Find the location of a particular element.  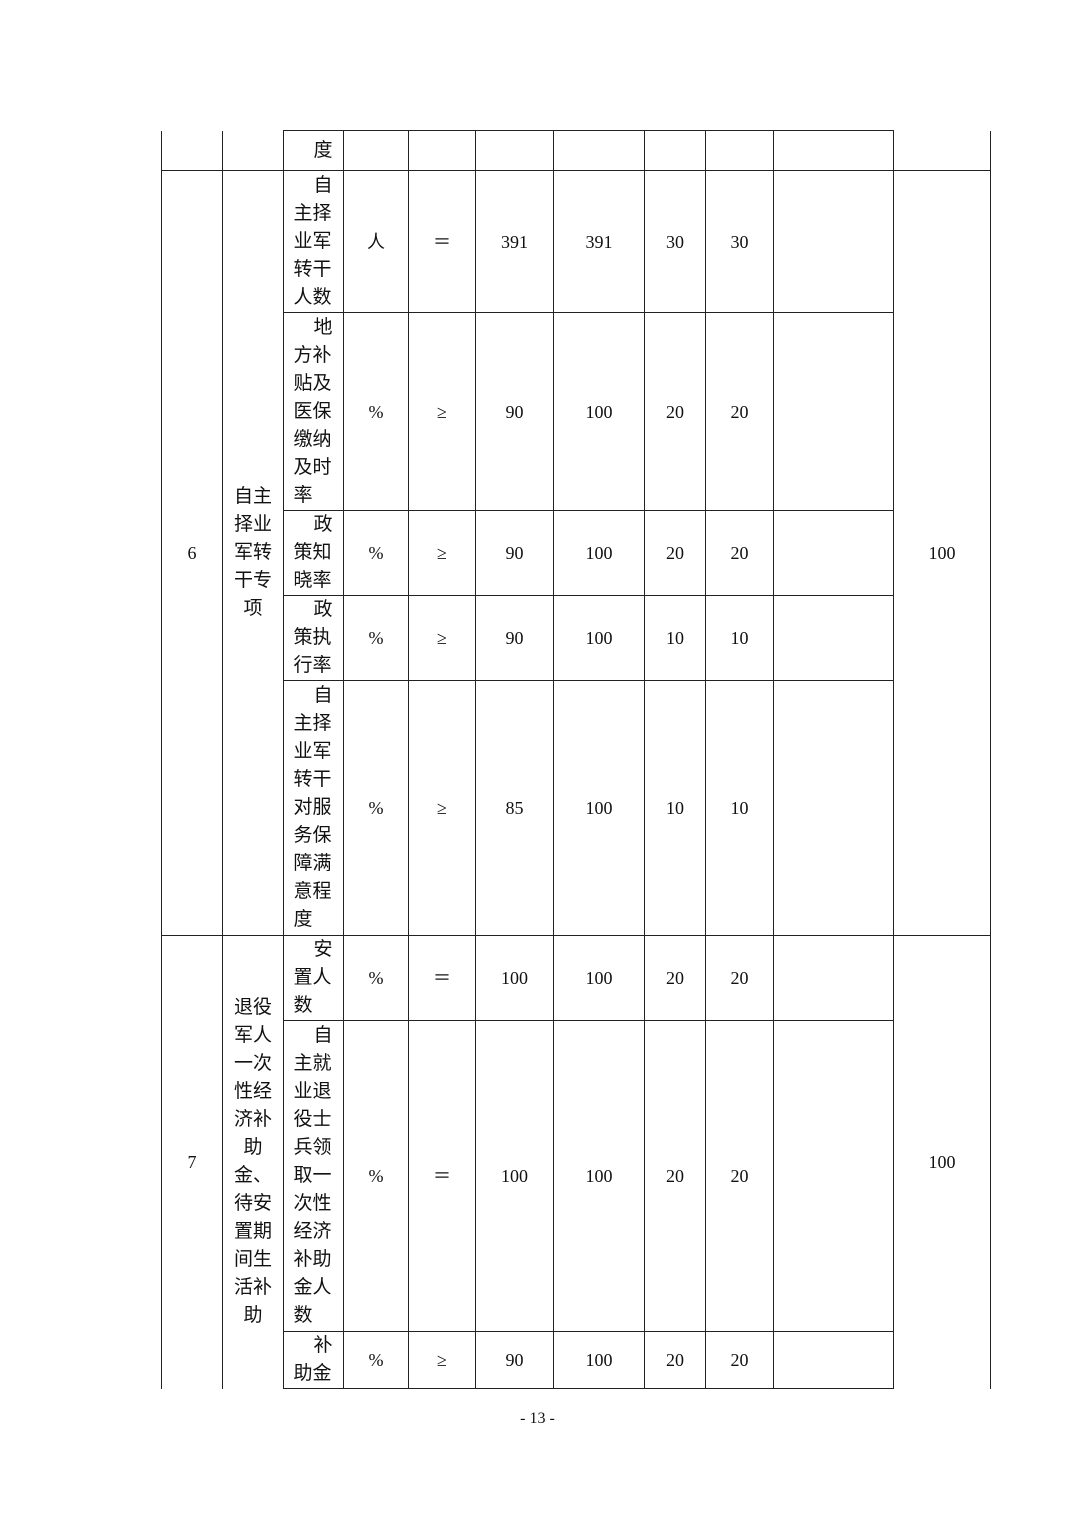

table-row: 地方补贴及医保缴纳及时率% ≥90 100 20 20 is located at coordinates (576, 411).